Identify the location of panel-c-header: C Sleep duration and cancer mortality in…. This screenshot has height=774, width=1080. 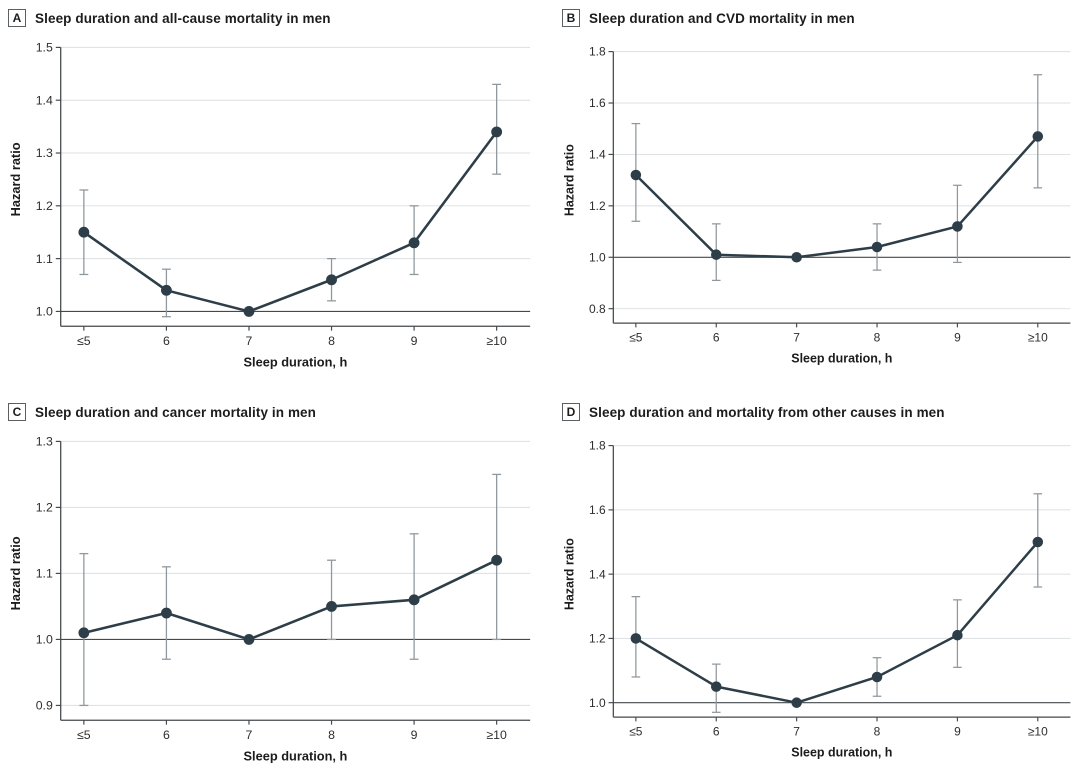
(274, 412).